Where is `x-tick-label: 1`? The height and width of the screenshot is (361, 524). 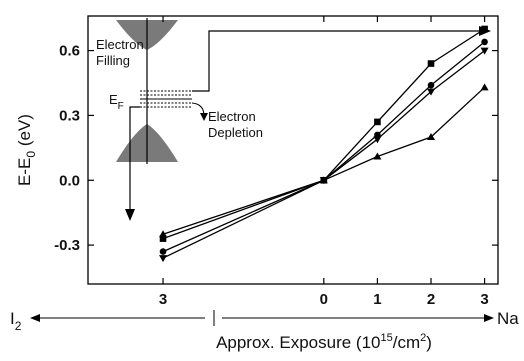
x-tick-label: 1 is located at coordinates (377, 299).